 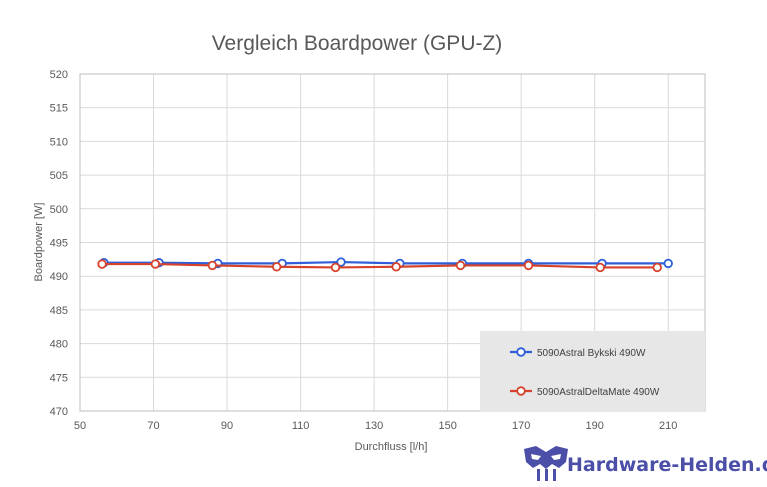 I want to click on chart-title: Vergleich Boardpower (GPU-Z), so click(x=357, y=43).